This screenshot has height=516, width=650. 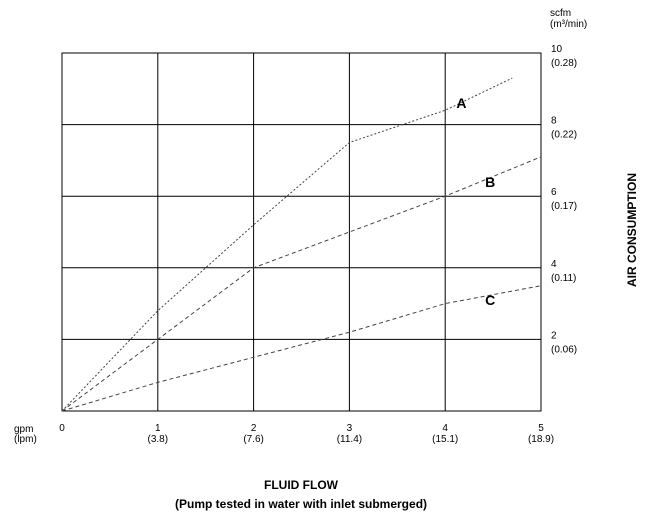 What do you see at coordinates (490, 300) in the screenshot?
I see `curve-label-c: C` at bounding box center [490, 300].